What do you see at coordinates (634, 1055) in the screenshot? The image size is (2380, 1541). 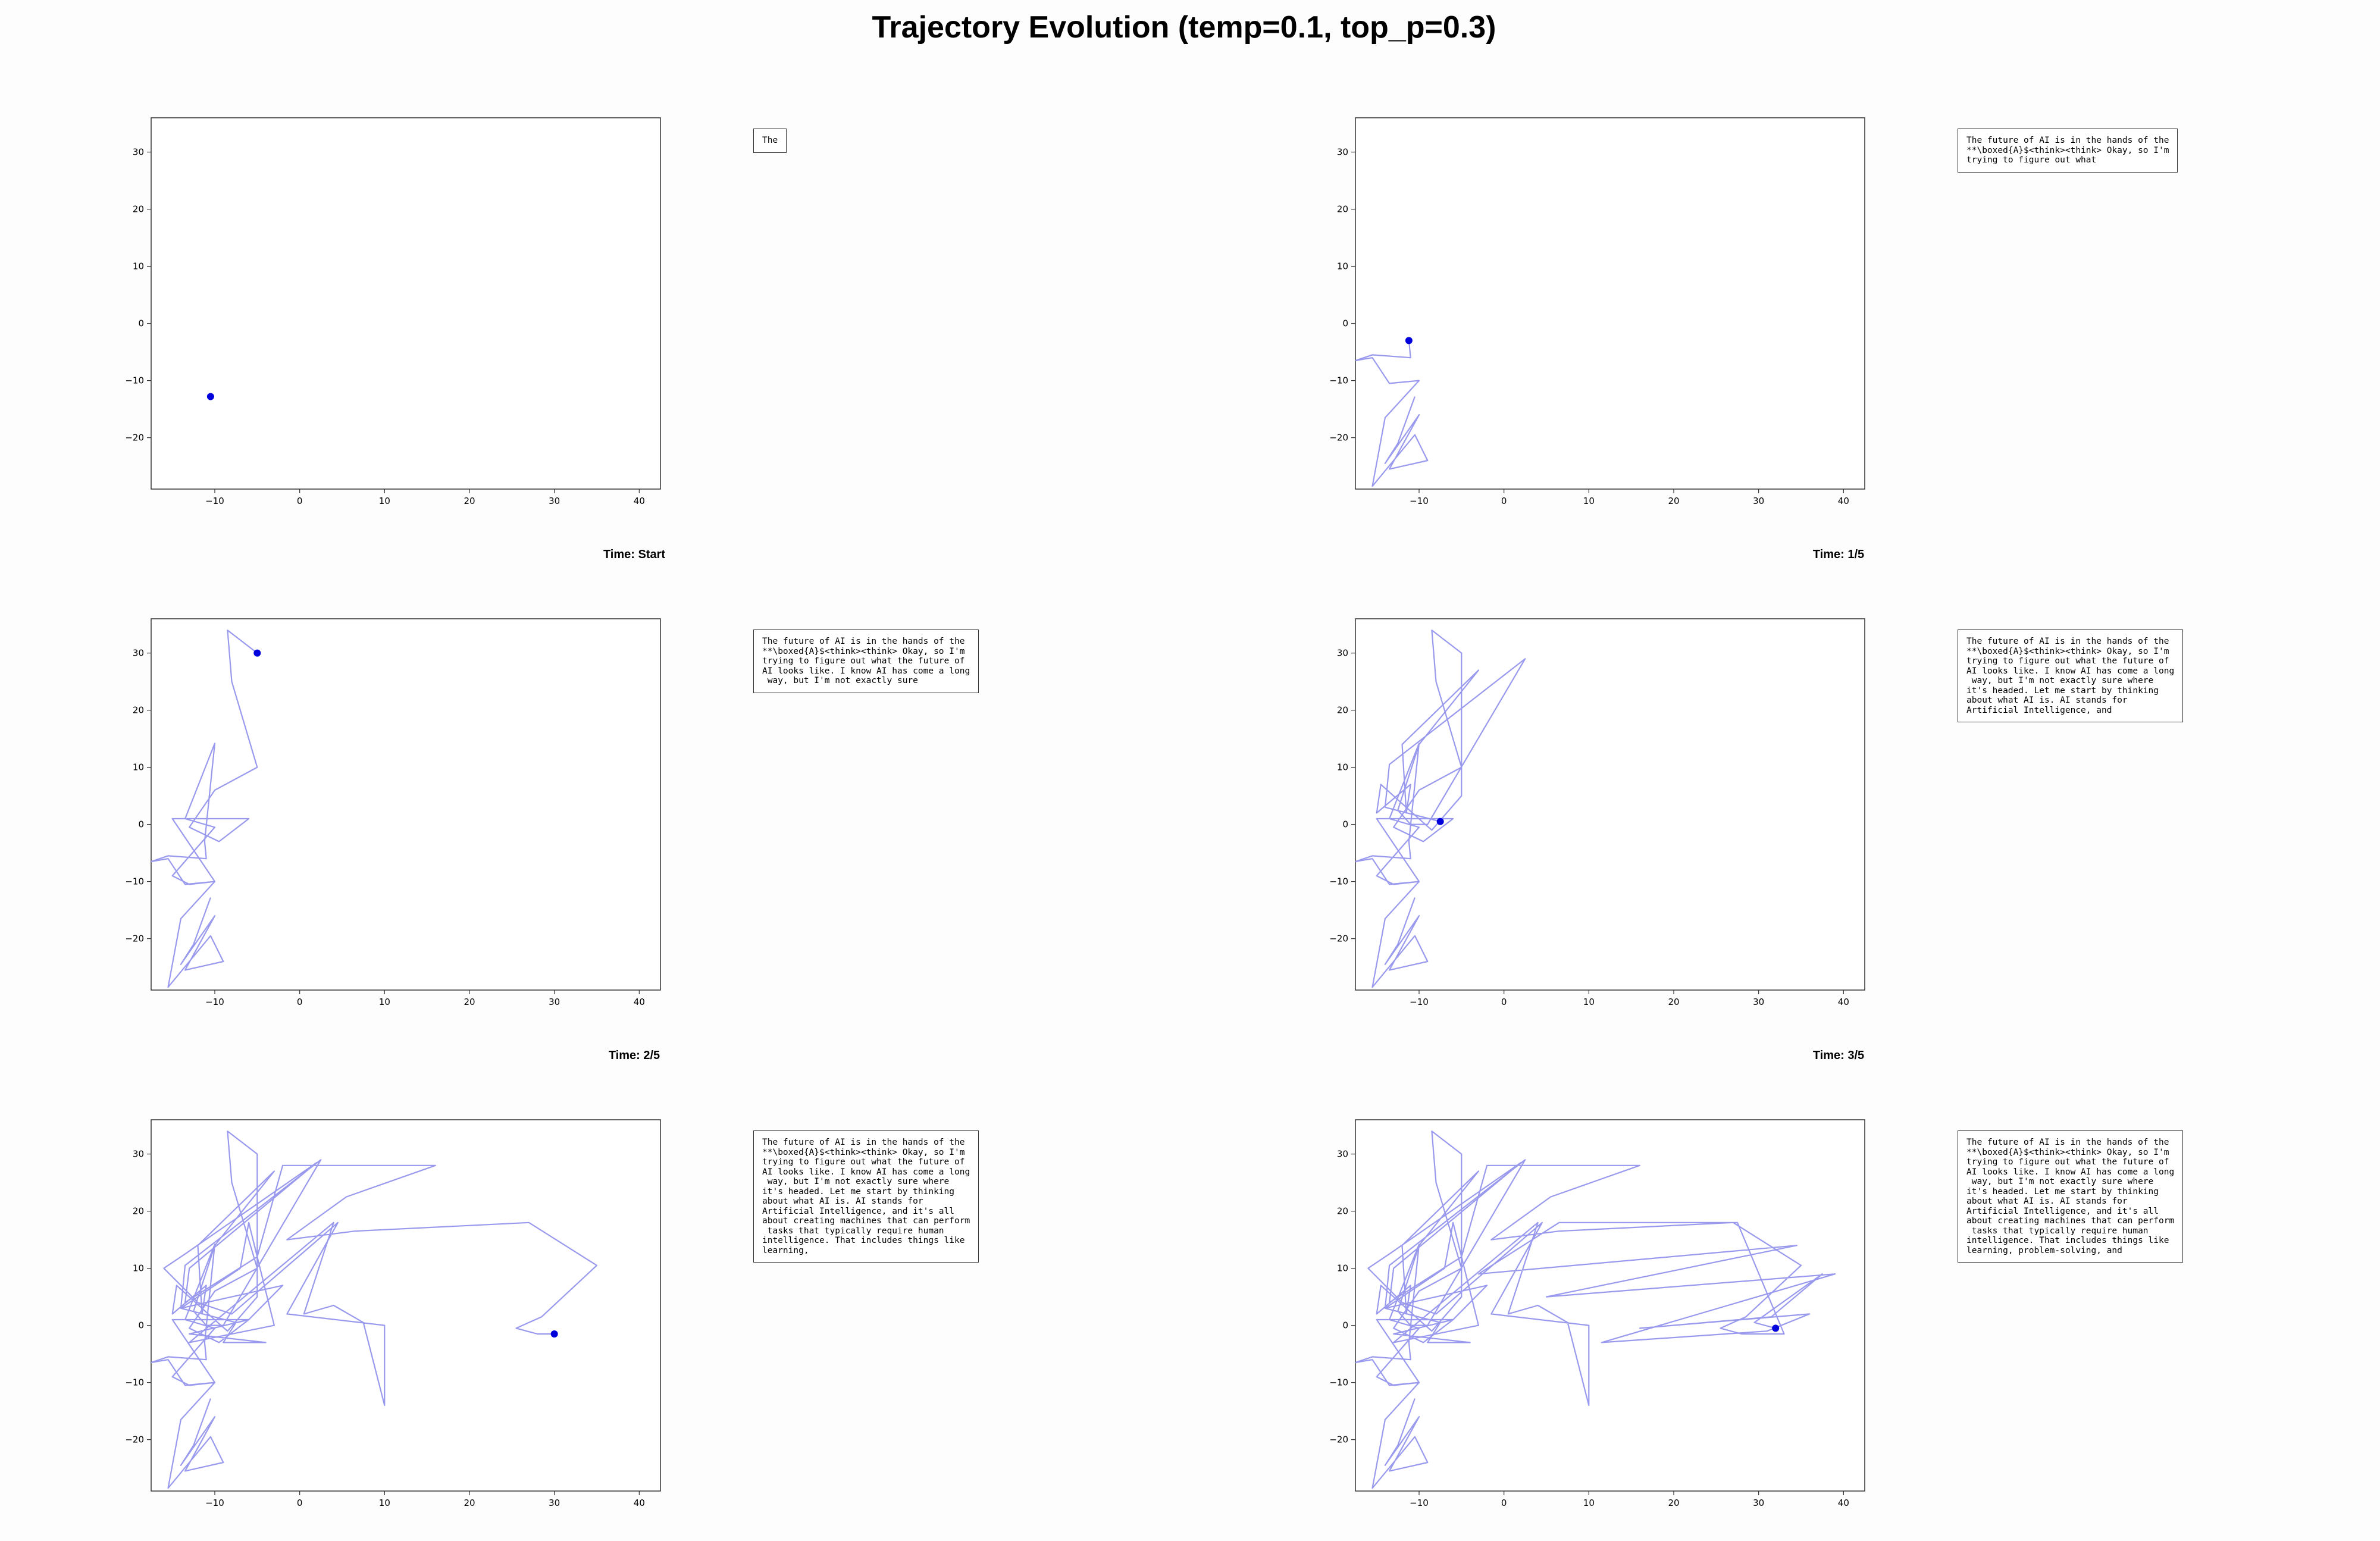 I see `time-label: Time: 2/5` at bounding box center [634, 1055].